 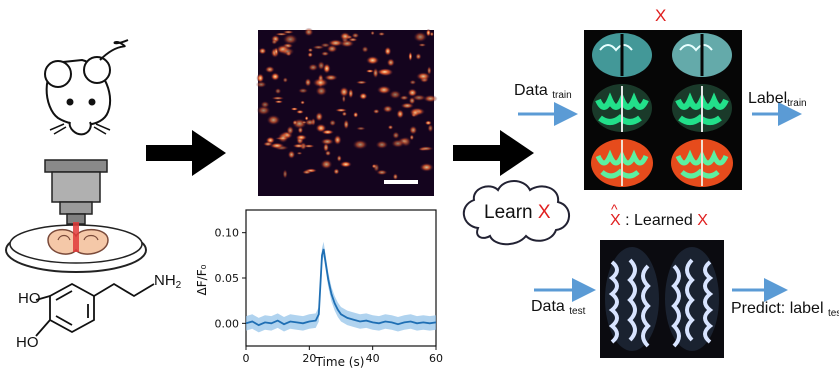 What do you see at coordinates (202, 279) in the screenshot?
I see `y-axis-label: ΔF/F₀` at bounding box center [202, 279].